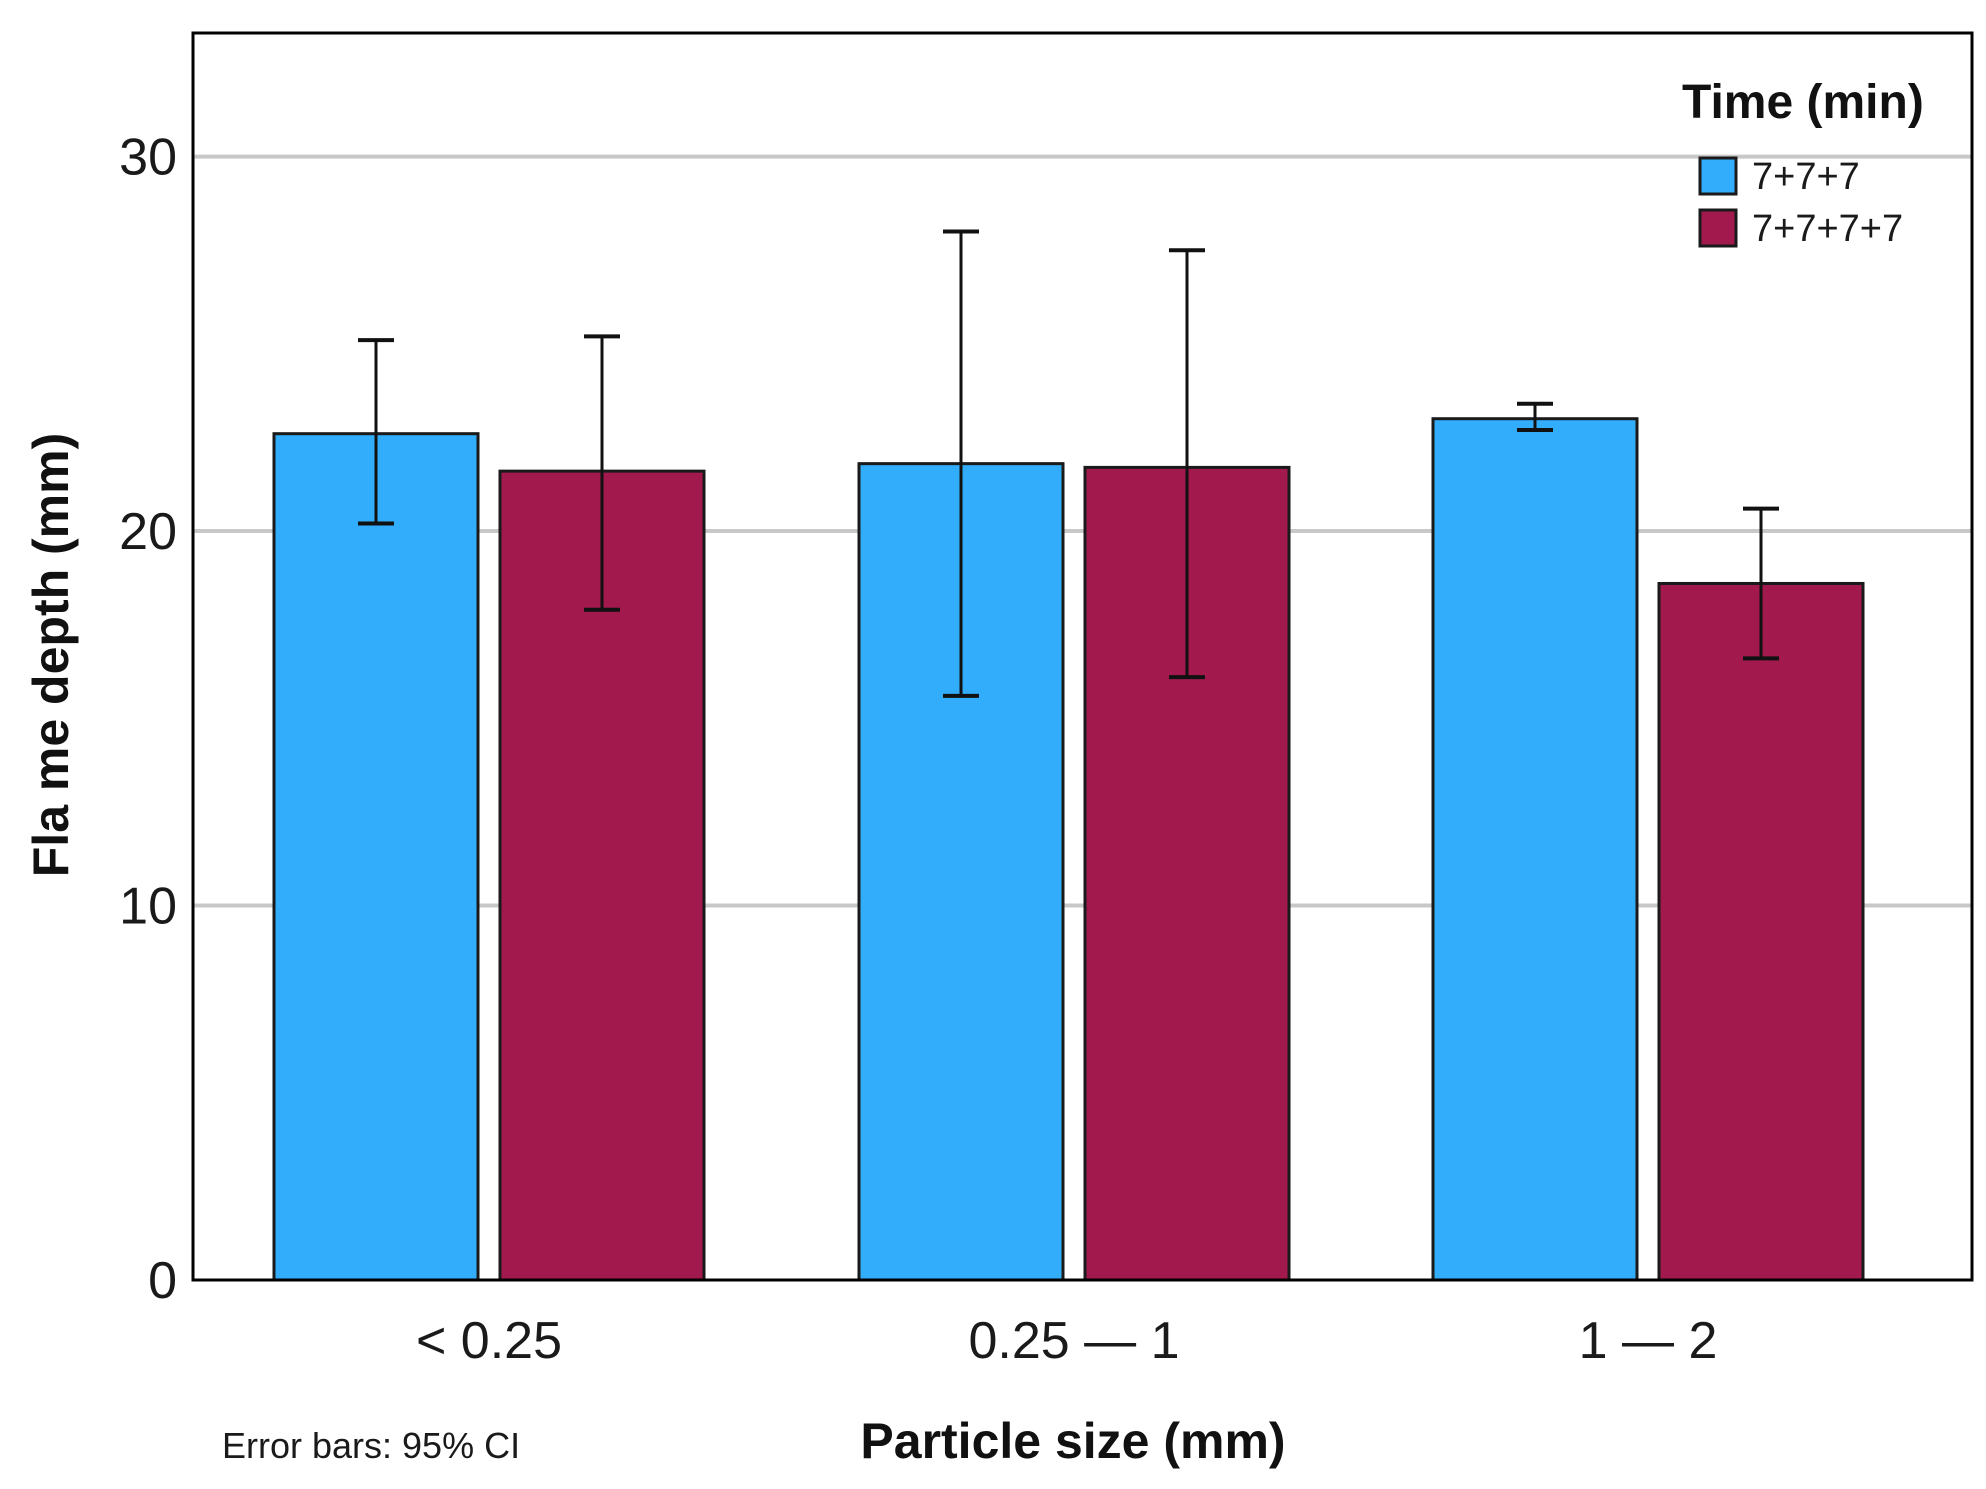 This screenshot has height=1489, width=1986. What do you see at coordinates (148, 719) in the screenshot?
I see `y-tick-labels: 0 10 20 30` at bounding box center [148, 719].